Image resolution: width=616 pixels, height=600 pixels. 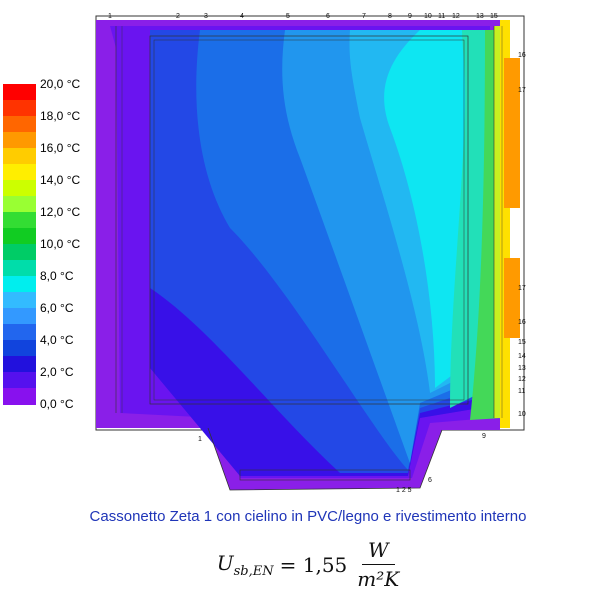 I want to click on right-isotherm-label: 15, so click(x=522, y=342).